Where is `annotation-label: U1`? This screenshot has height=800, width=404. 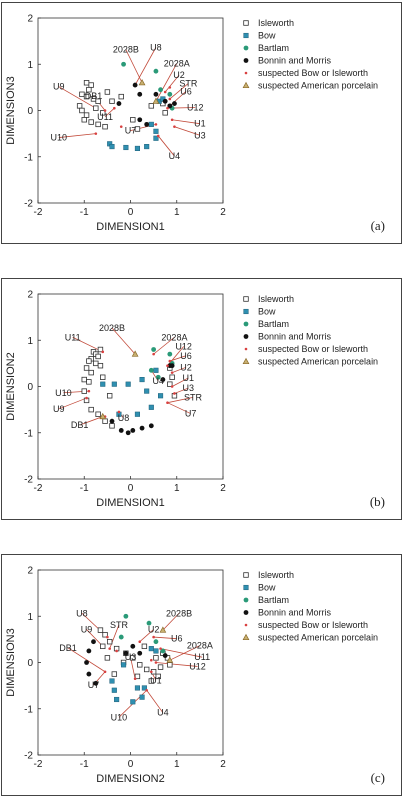 annotation-label: U1 is located at coordinates (200, 124).